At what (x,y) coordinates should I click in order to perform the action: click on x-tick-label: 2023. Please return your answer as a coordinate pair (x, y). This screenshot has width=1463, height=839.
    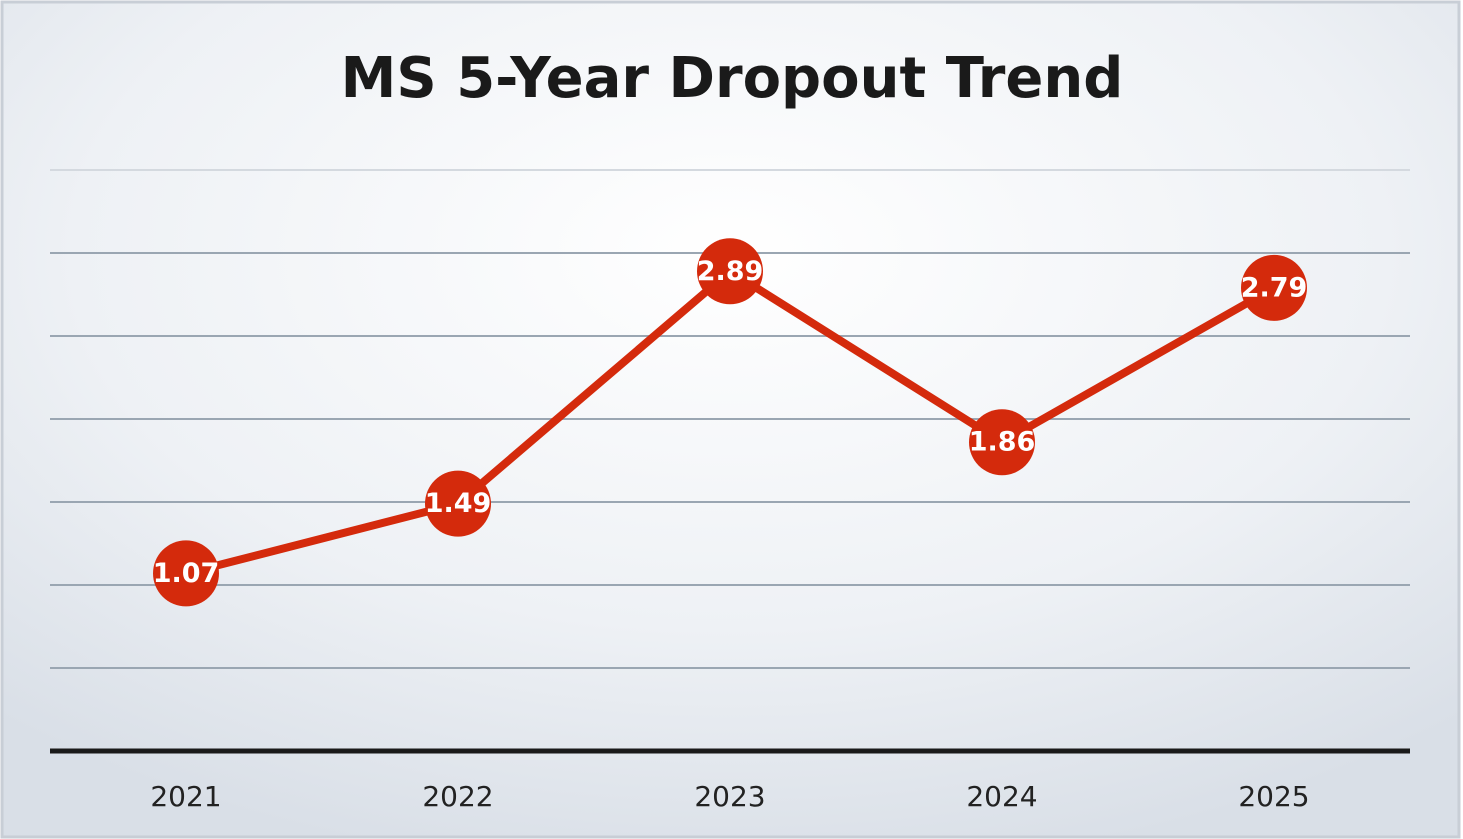
    Looking at the image, I should click on (729, 796).